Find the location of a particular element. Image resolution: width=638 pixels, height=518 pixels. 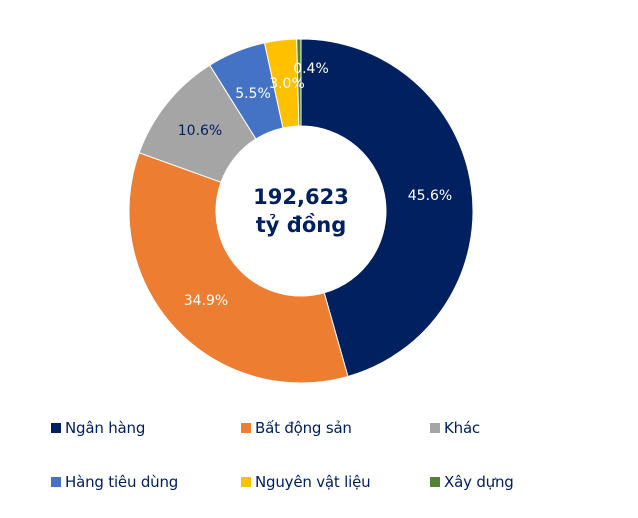

legend-label: Xây dựng is located at coordinates (479, 482).